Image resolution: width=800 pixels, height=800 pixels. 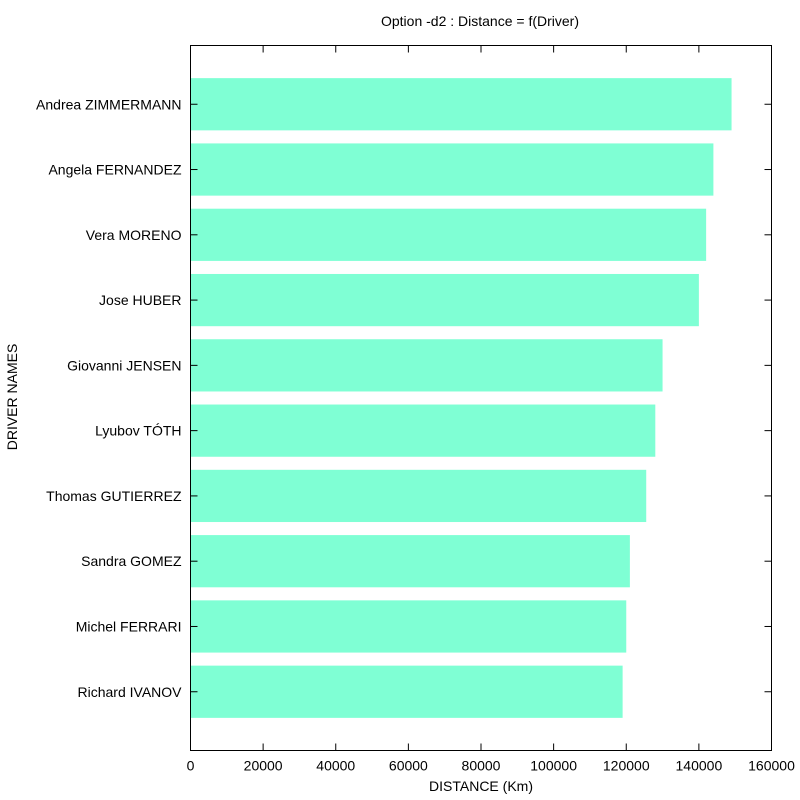 What do you see at coordinates (108, 104) in the screenshot?
I see `y-tick-label: Andrea ZIMMERMANN` at bounding box center [108, 104].